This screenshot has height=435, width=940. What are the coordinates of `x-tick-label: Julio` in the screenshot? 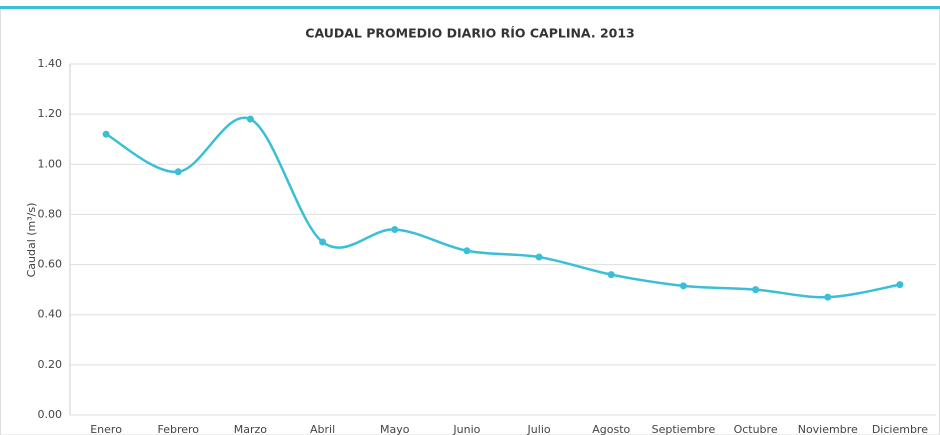 It's located at (539, 429).